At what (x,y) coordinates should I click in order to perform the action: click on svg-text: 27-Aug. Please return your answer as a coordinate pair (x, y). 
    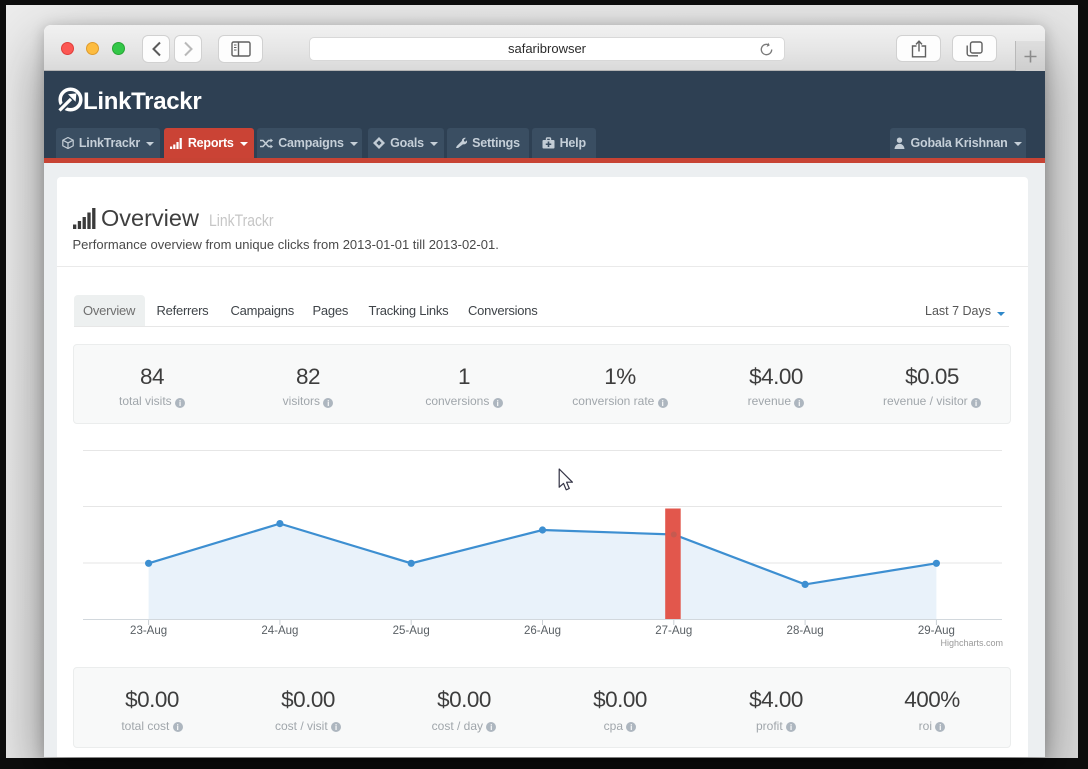
    Looking at the image, I should click on (673, 631).